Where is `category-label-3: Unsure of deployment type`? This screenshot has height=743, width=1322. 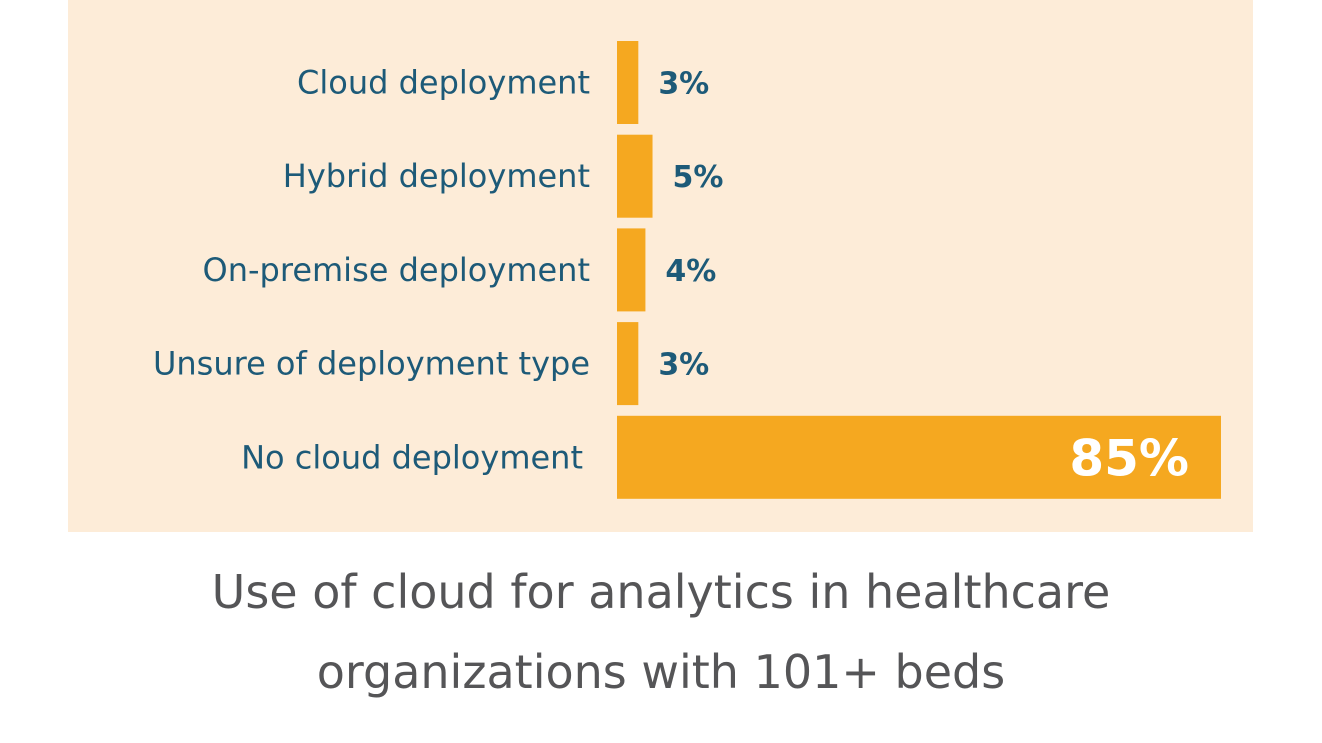 category-label-3: Unsure of deployment type is located at coordinates (371, 364).